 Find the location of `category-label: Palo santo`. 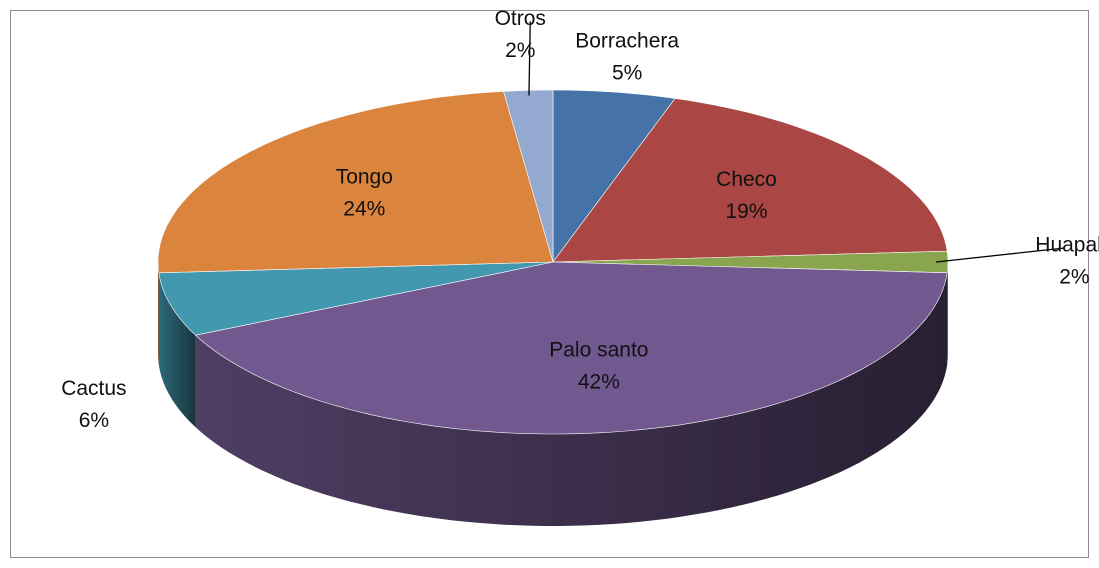

category-label: Palo santo is located at coordinates (598, 349).